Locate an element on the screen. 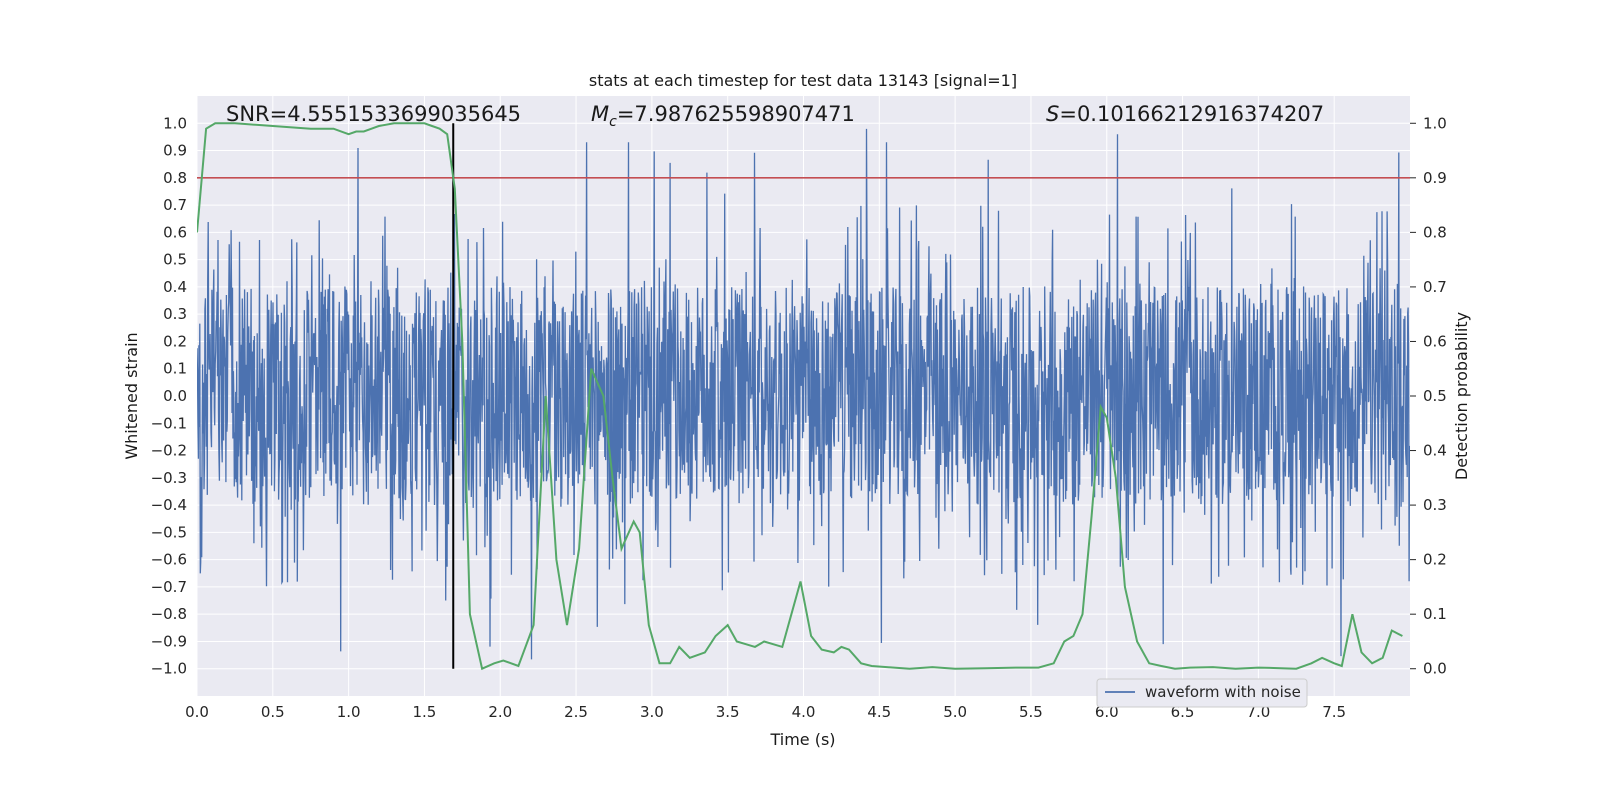 This screenshot has height=800, width=1600. y-left-tick-label: 0.4 is located at coordinates (175, 287).